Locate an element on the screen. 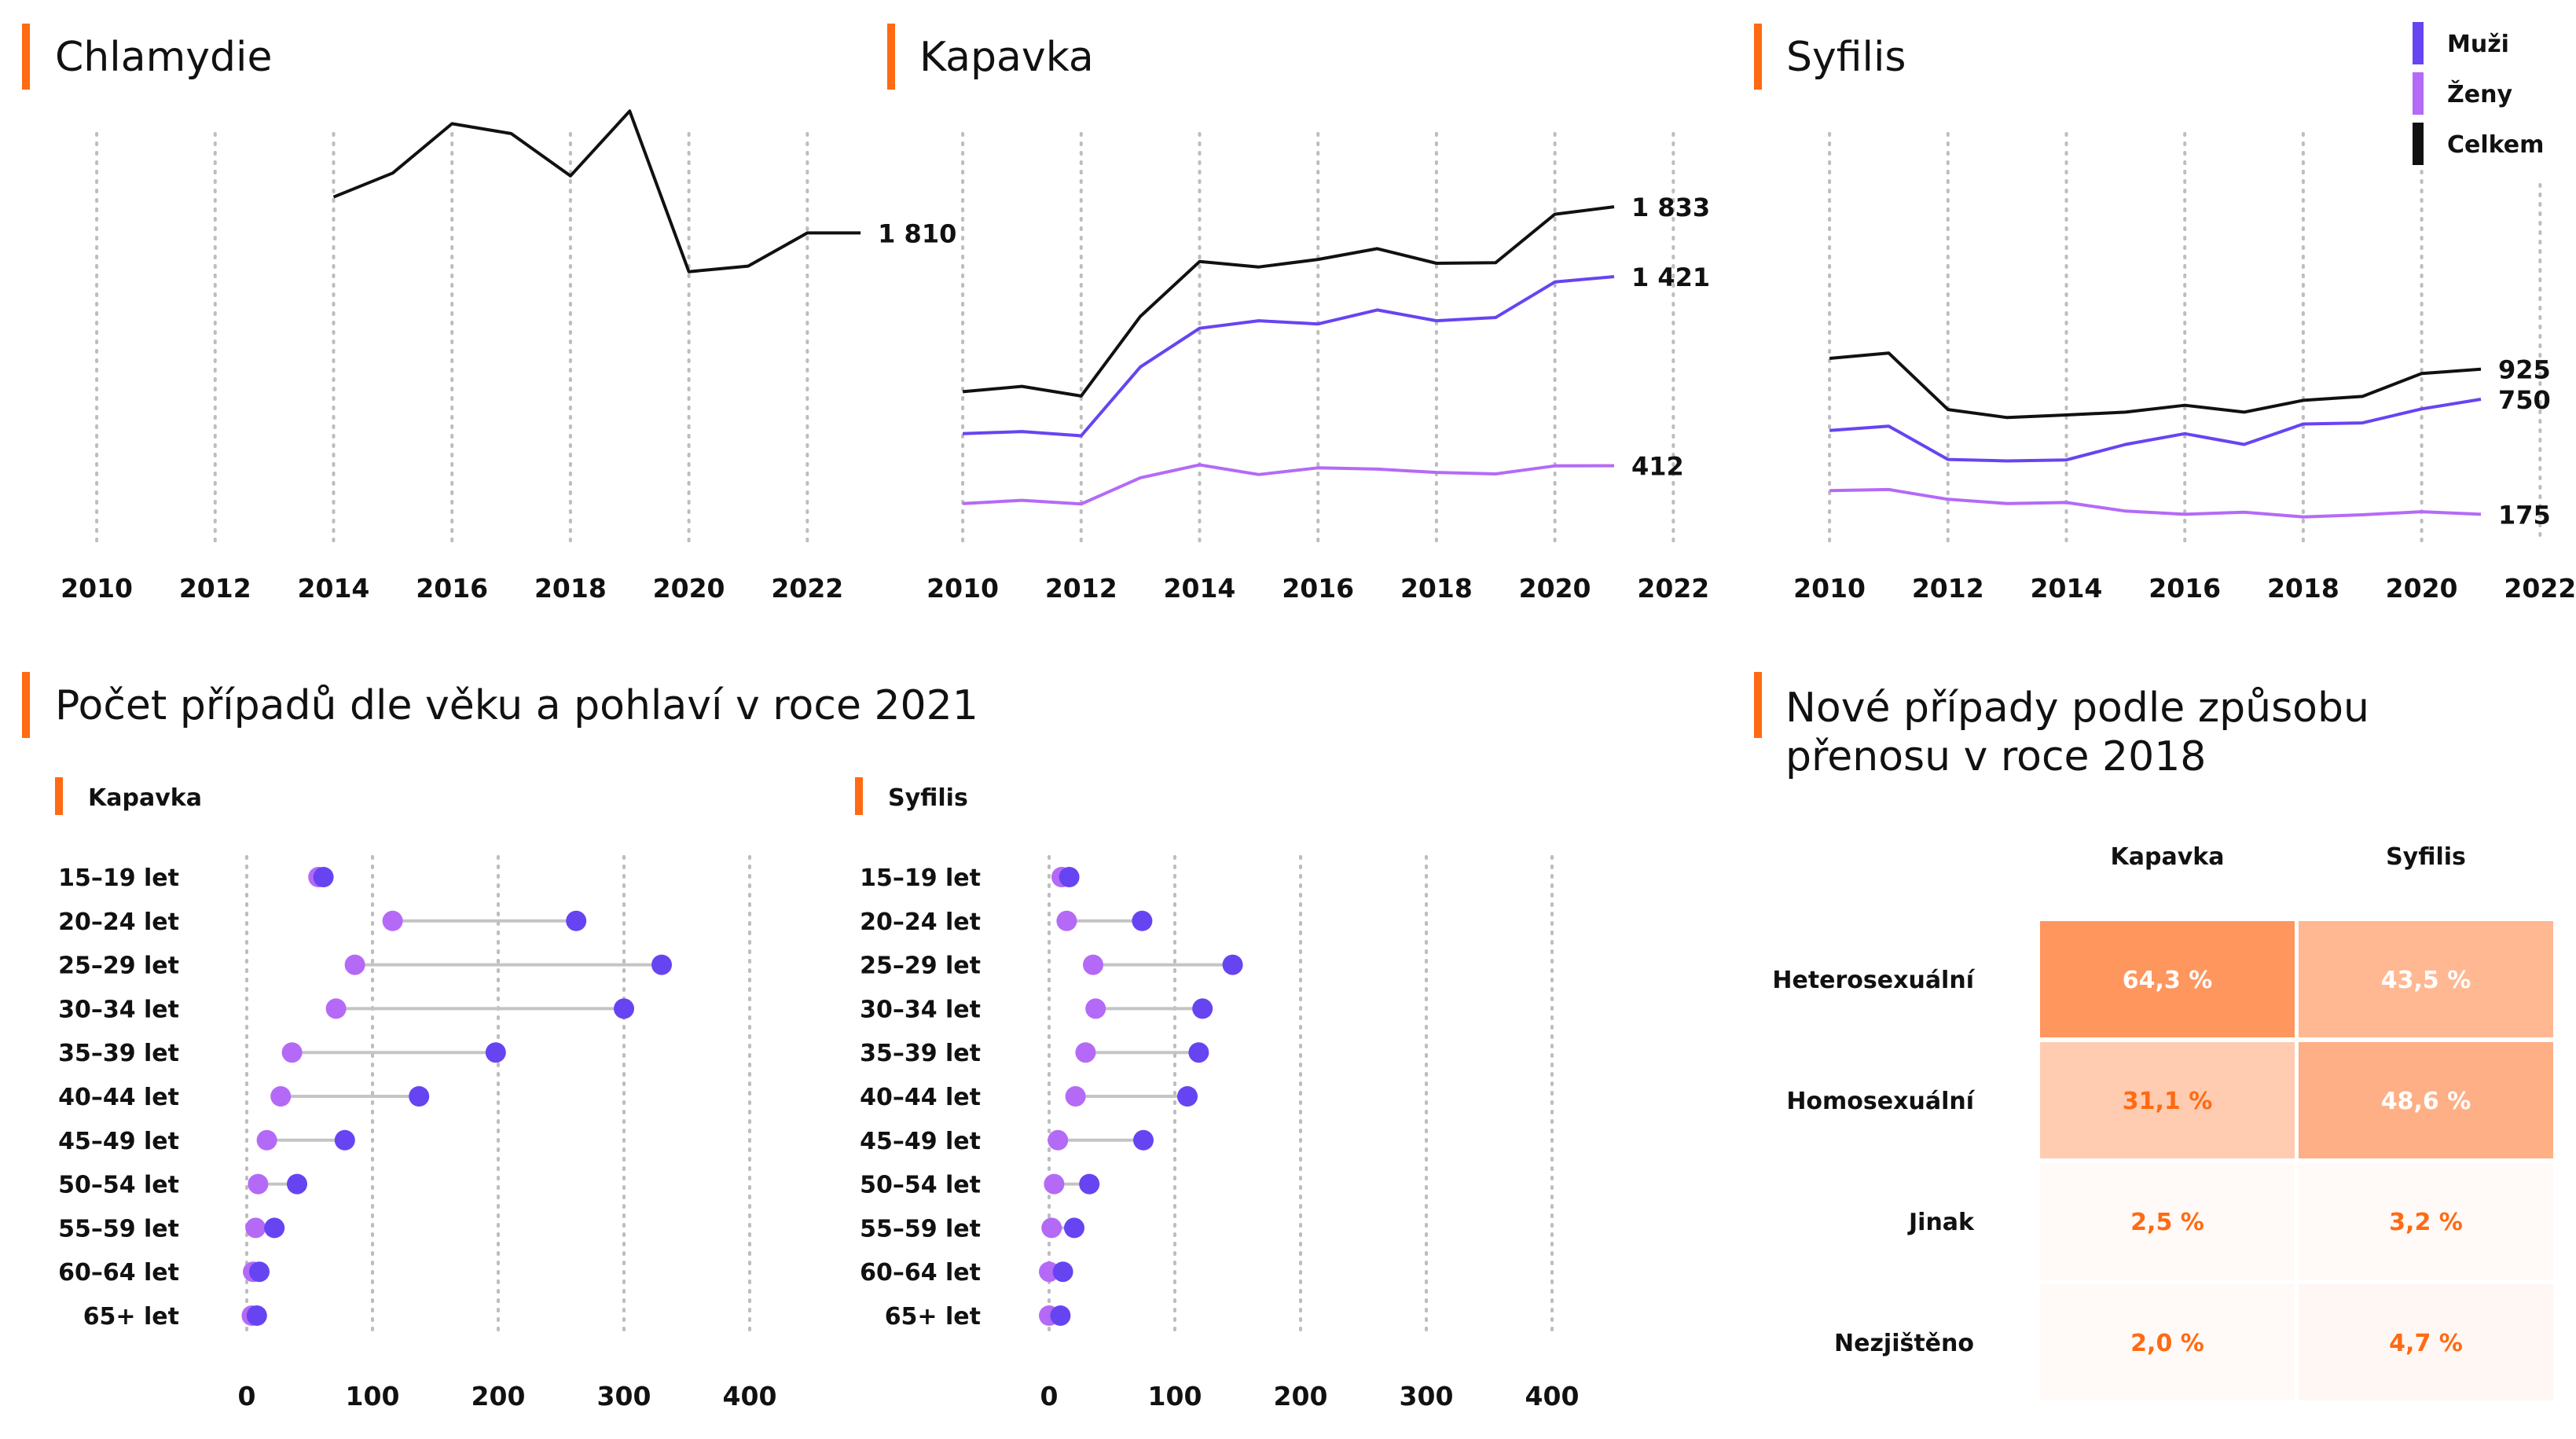 This screenshot has width=2576, height=1439. x-tick-label: 0 is located at coordinates (247, 1396).